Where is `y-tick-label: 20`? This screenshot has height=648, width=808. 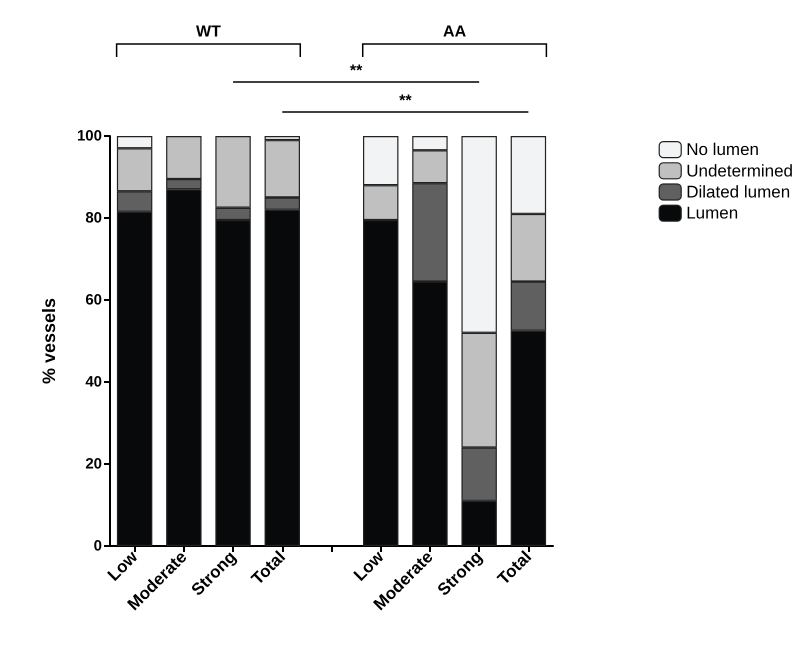
y-tick-label: 20 is located at coordinates (93, 464).